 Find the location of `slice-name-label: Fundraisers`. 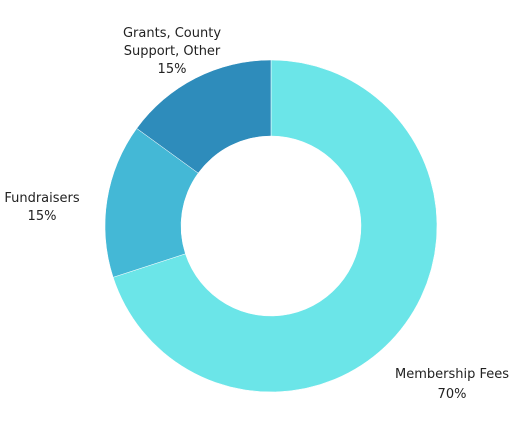

slice-name-label: Fundraisers is located at coordinates (42, 198).